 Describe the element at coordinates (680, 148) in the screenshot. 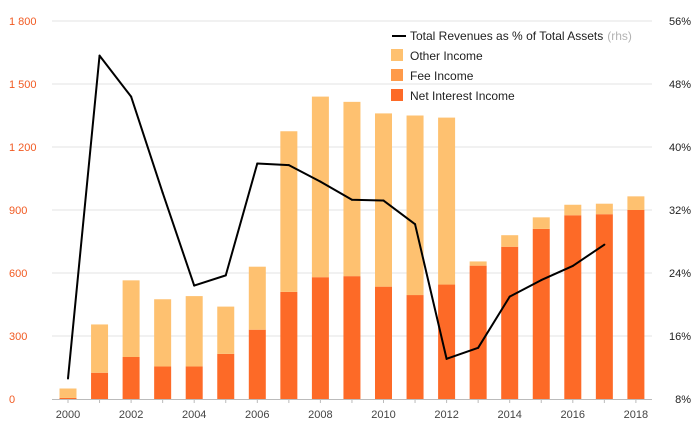

I see `right-tick-label: 40%` at that location.